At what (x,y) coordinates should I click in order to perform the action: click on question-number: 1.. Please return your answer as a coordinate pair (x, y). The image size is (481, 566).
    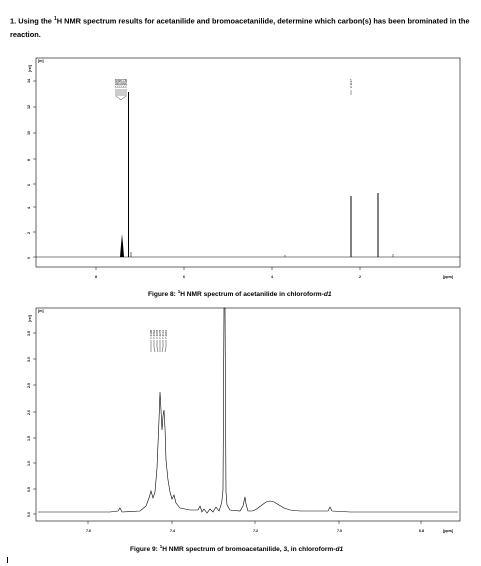
    Looking at the image, I should click on (13, 21).